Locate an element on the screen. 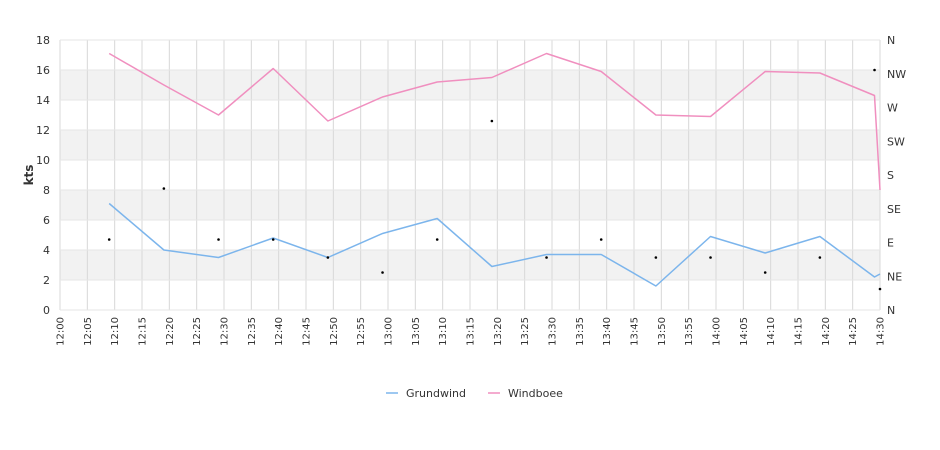  x-tick-label: 13:50 is located at coordinates (662, 331).